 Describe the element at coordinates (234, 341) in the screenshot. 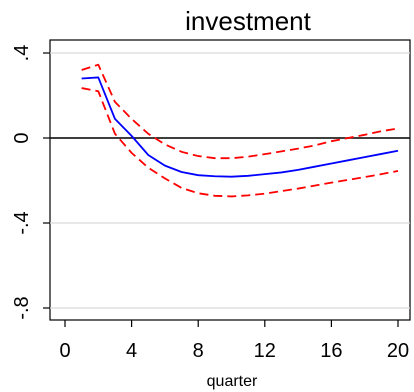

I see `x-axis: 0 4 8 12 16 20` at that location.